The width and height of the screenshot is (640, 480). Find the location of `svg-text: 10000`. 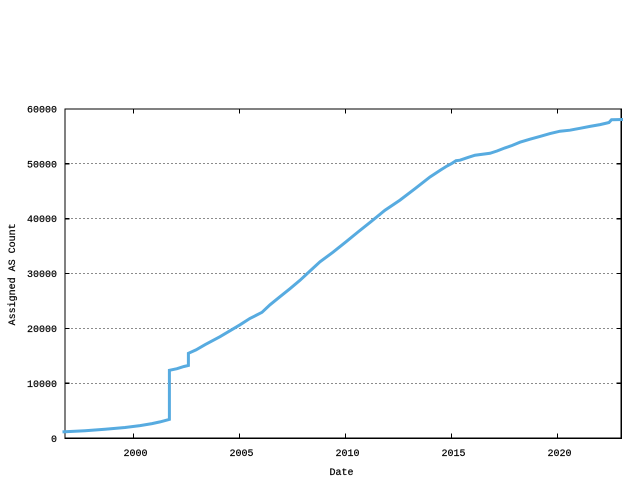

svg-text: 10000 is located at coordinates (42, 385).